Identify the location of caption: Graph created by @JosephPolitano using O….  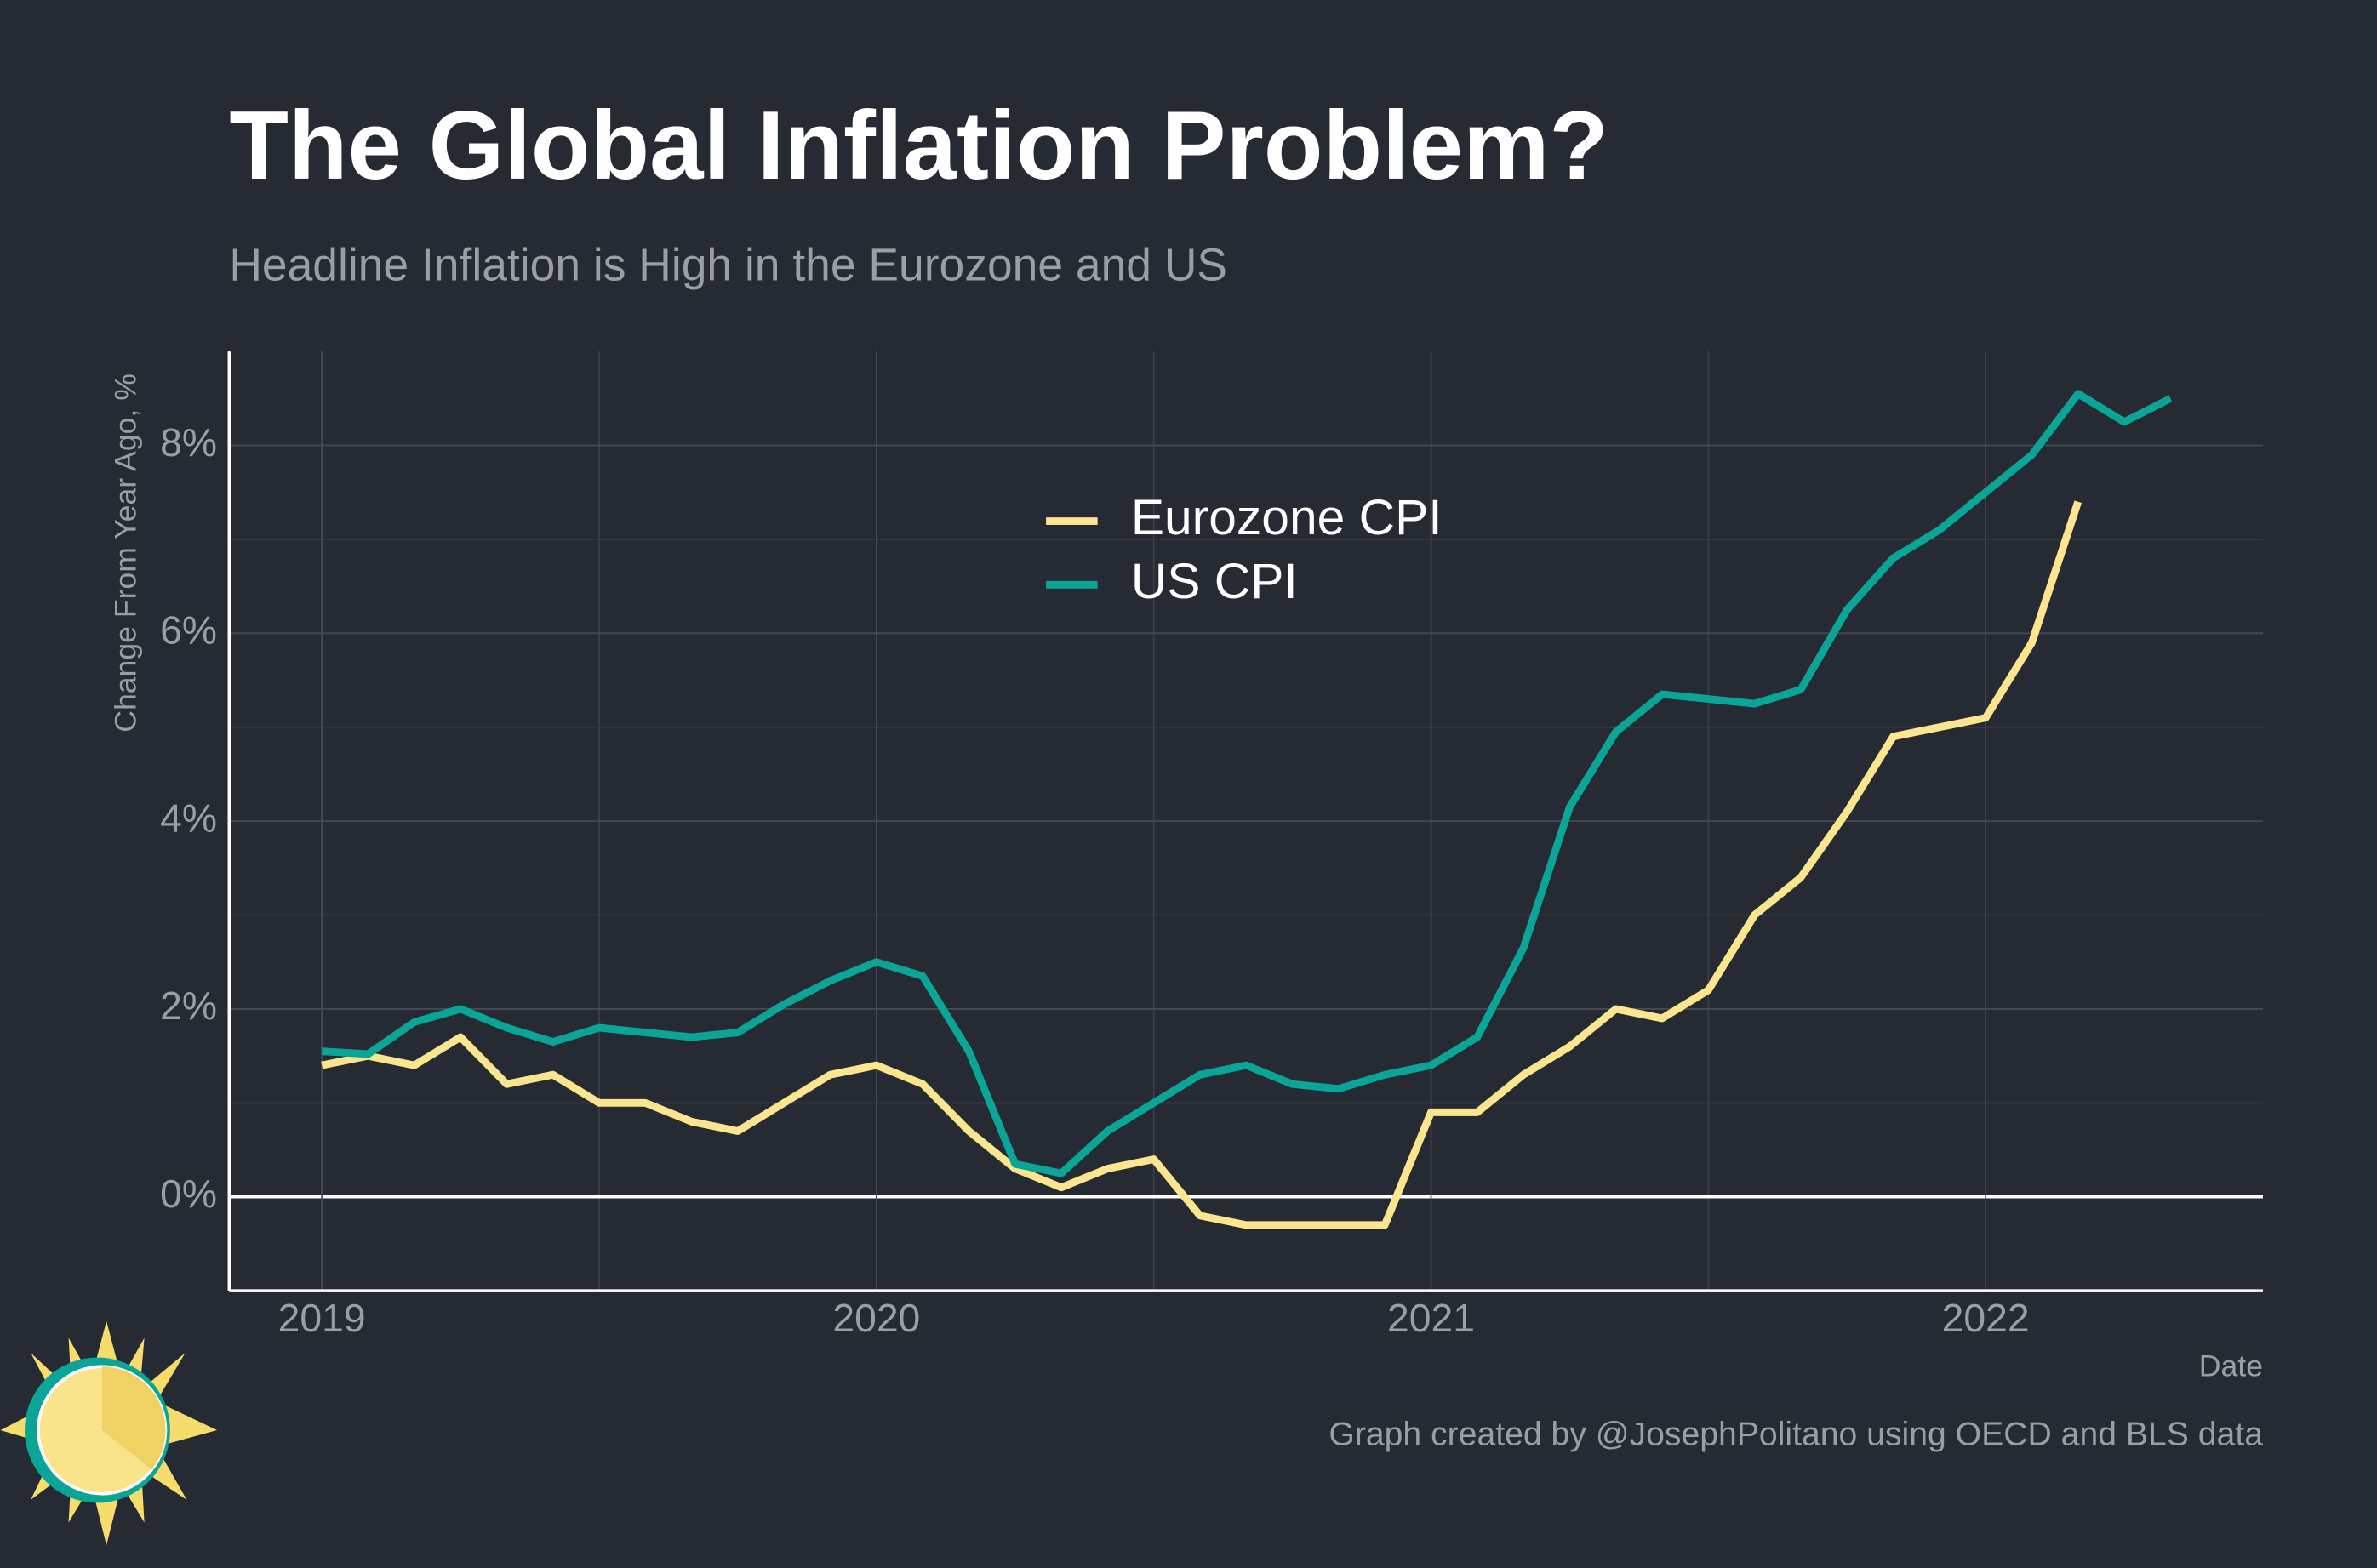
(1795, 1434).